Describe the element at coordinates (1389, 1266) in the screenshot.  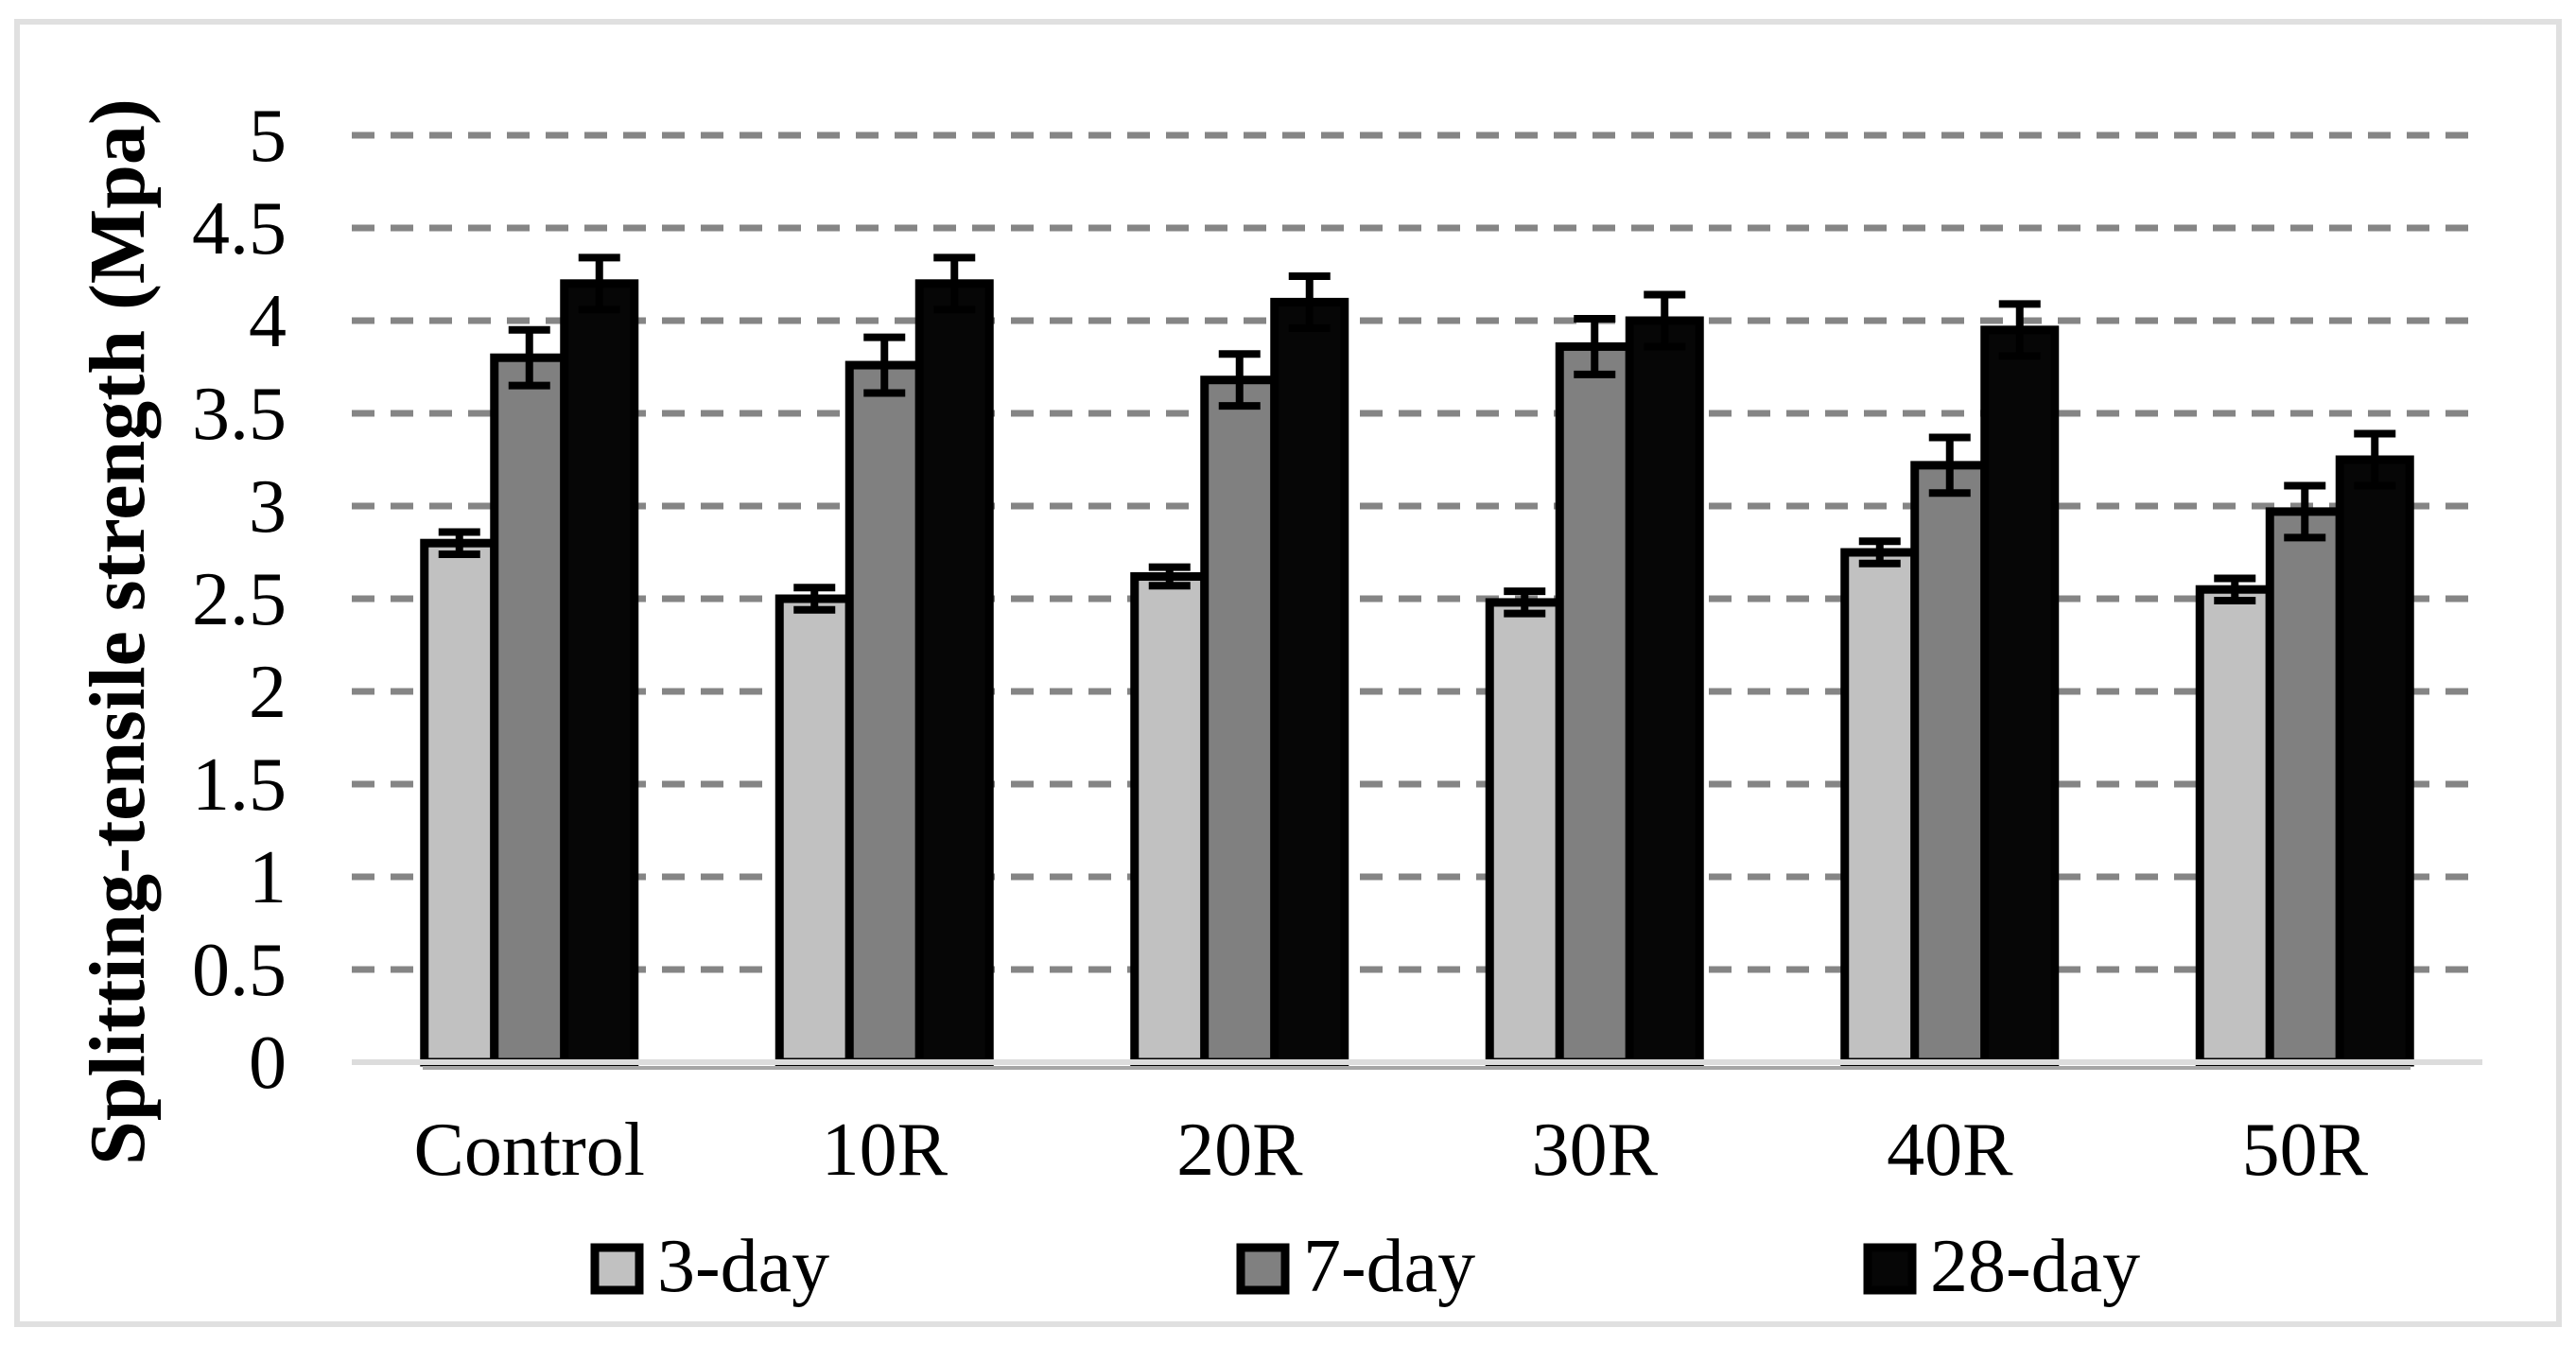
I see `legend-label-7-day: 7-day` at that location.